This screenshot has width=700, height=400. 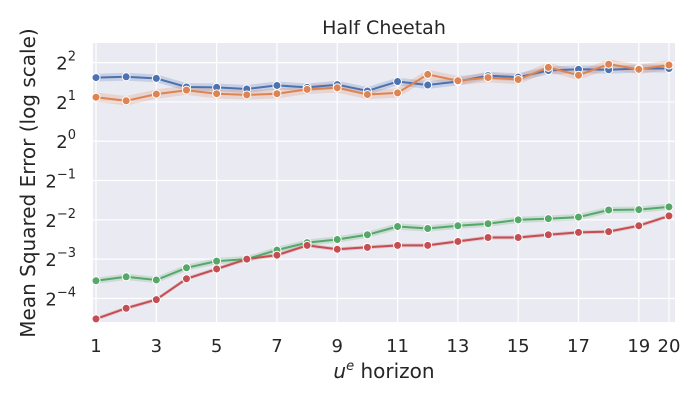 I want to click on x-tick-label: 19, so click(x=638, y=346).